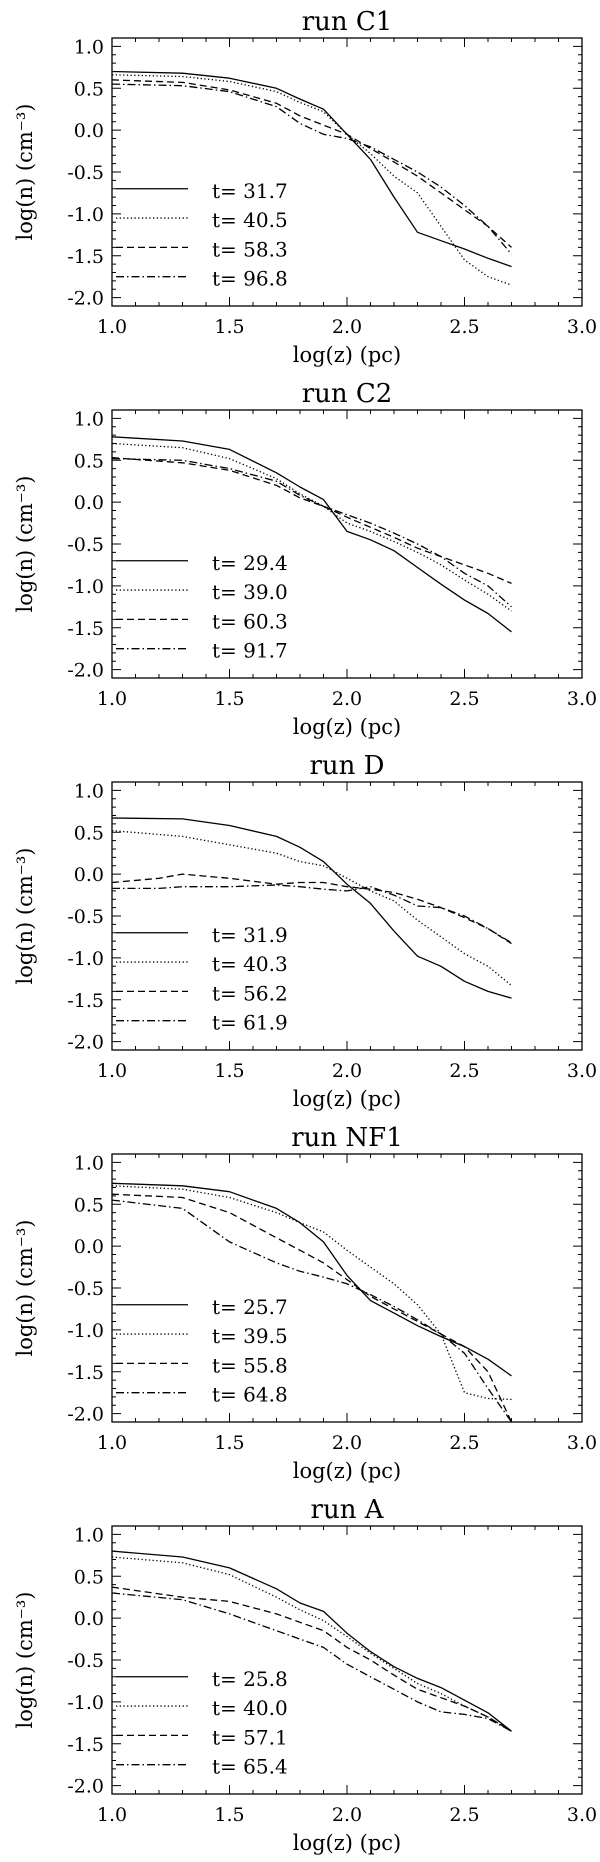 This screenshot has width=600, height=1862. What do you see at coordinates (250, 279) in the screenshot?
I see `legend-label: t= 96.8` at bounding box center [250, 279].